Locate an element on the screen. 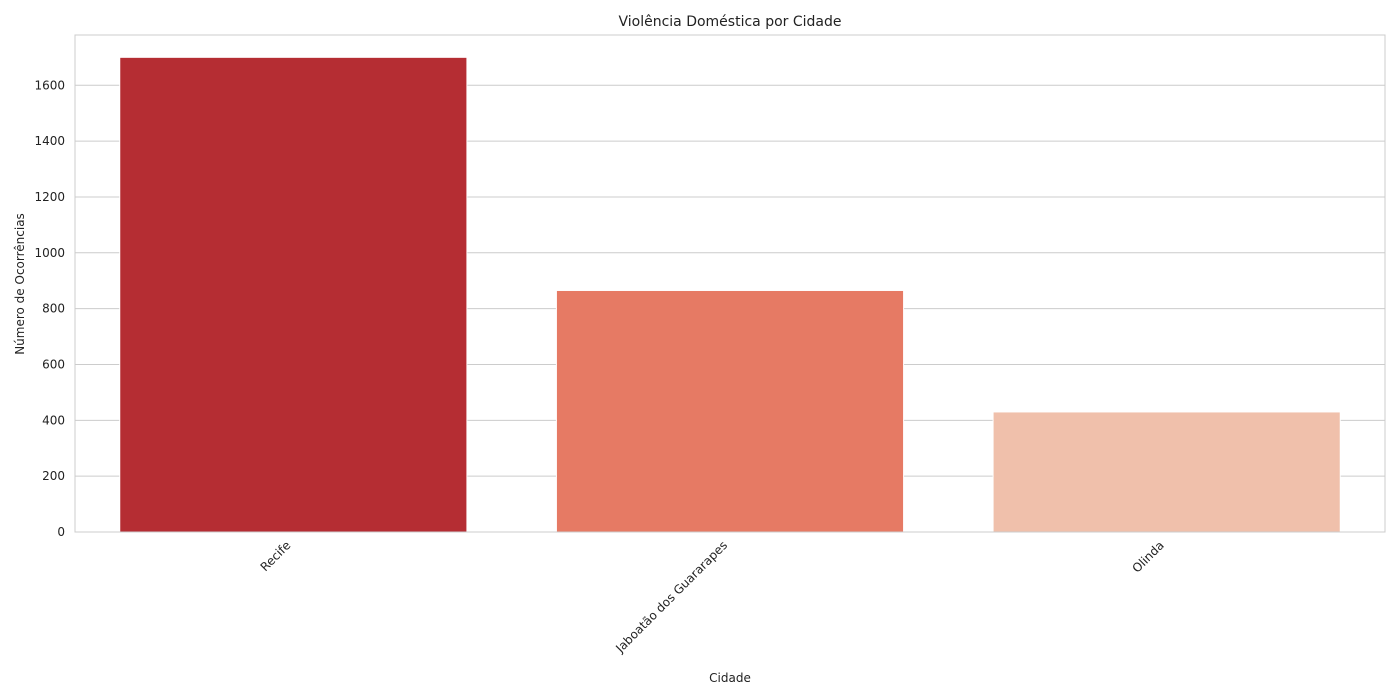  y-tick-labels: 0 200 400 600 800 1000 1200 1400 1600 is located at coordinates (49, 308).